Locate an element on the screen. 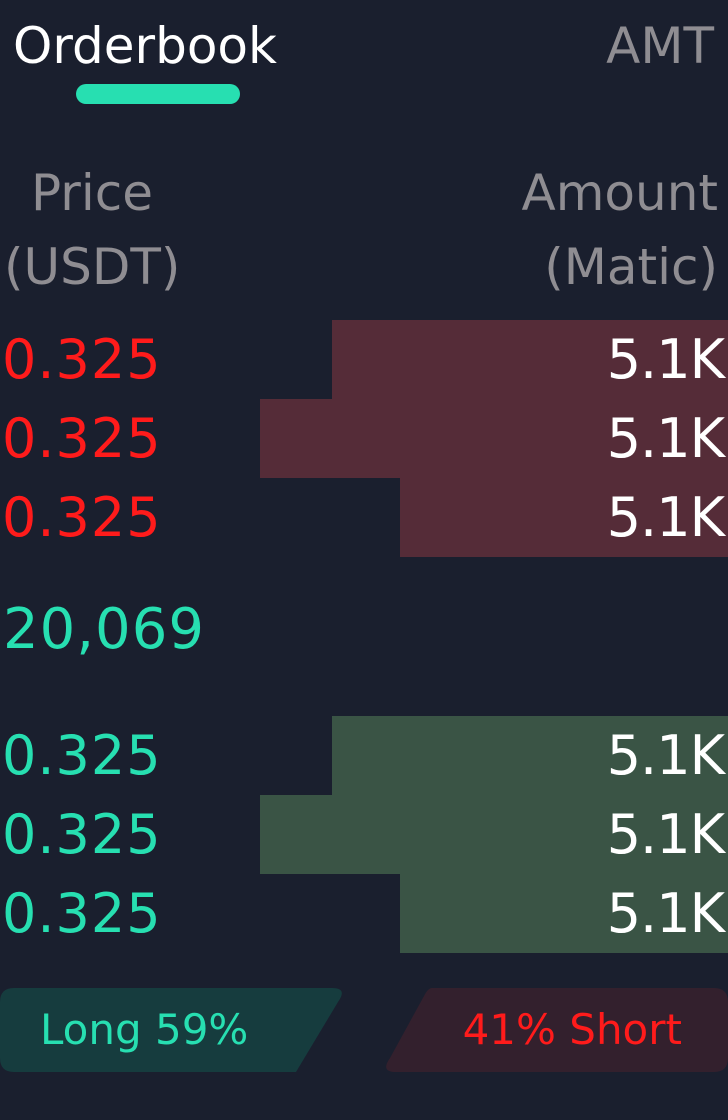 Image resolution: width=728 pixels, height=1120 pixels. price-header-unit: (USDT) is located at coordinates (92, 267).